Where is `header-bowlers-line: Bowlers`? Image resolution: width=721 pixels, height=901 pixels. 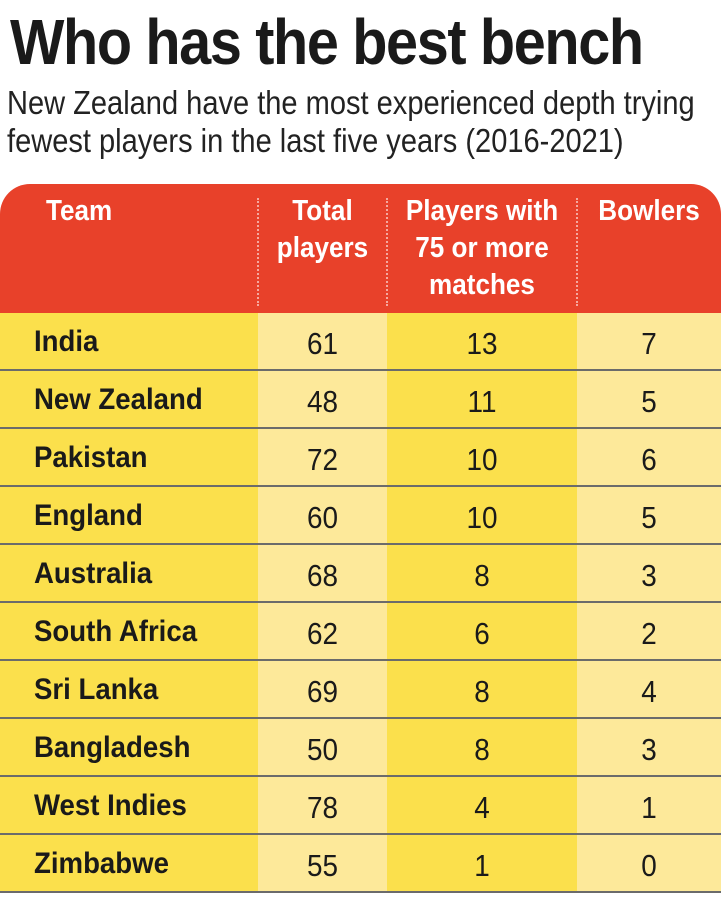
header-bowlers-line: Bowlers is located at coordinates (649, 211).